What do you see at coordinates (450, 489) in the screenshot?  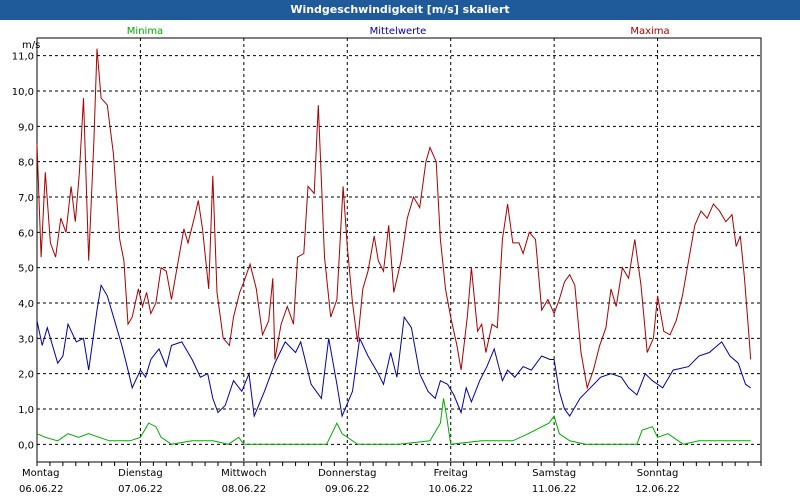 I see `x-tick-date: 10.06.22` at bounding box center [450, 489].